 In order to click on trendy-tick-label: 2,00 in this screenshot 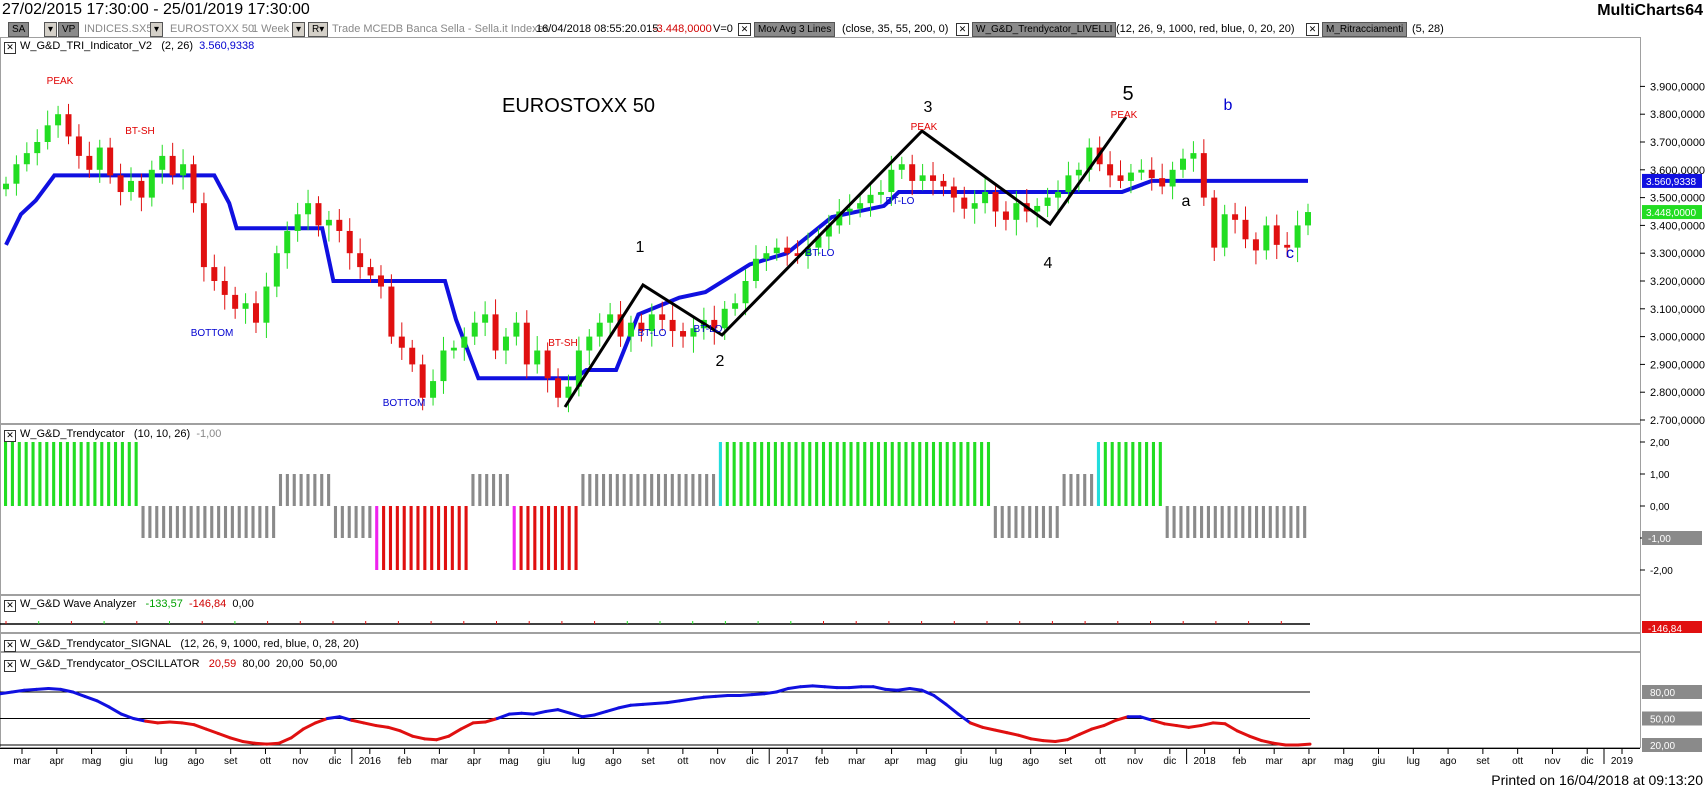, I will do `click(1660, 443)`.